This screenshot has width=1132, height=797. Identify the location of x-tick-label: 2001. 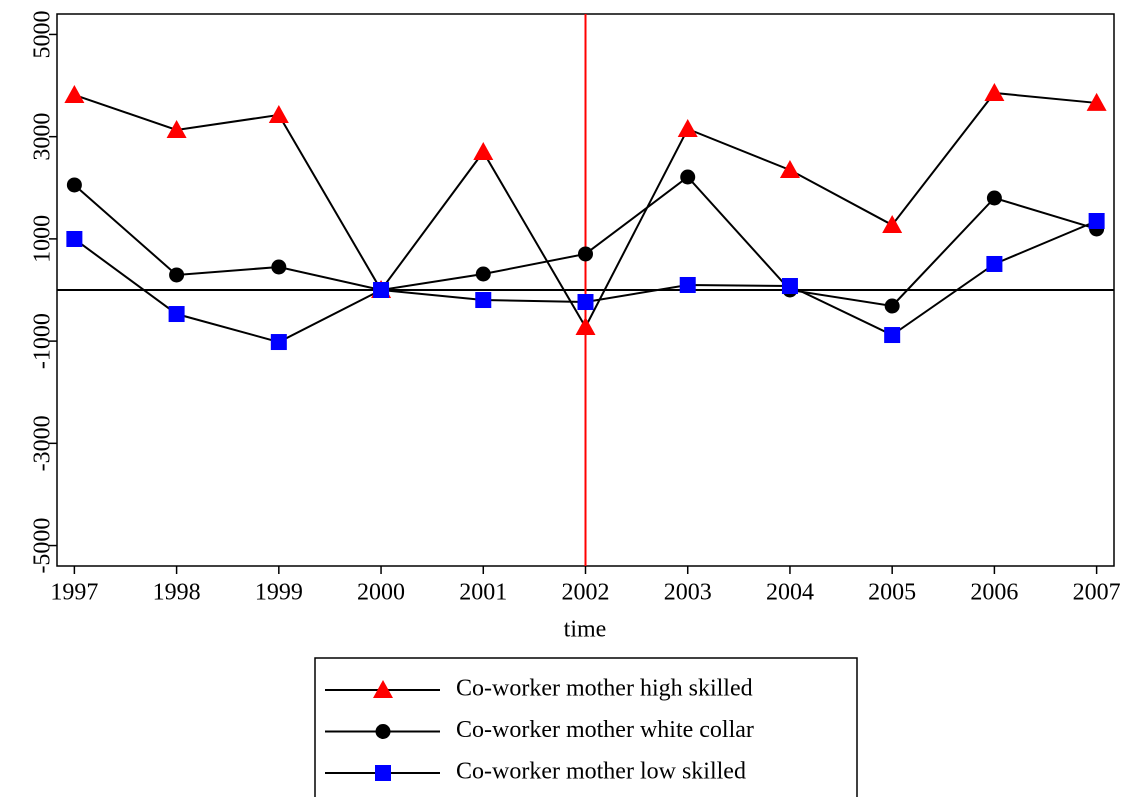
(483, 593).